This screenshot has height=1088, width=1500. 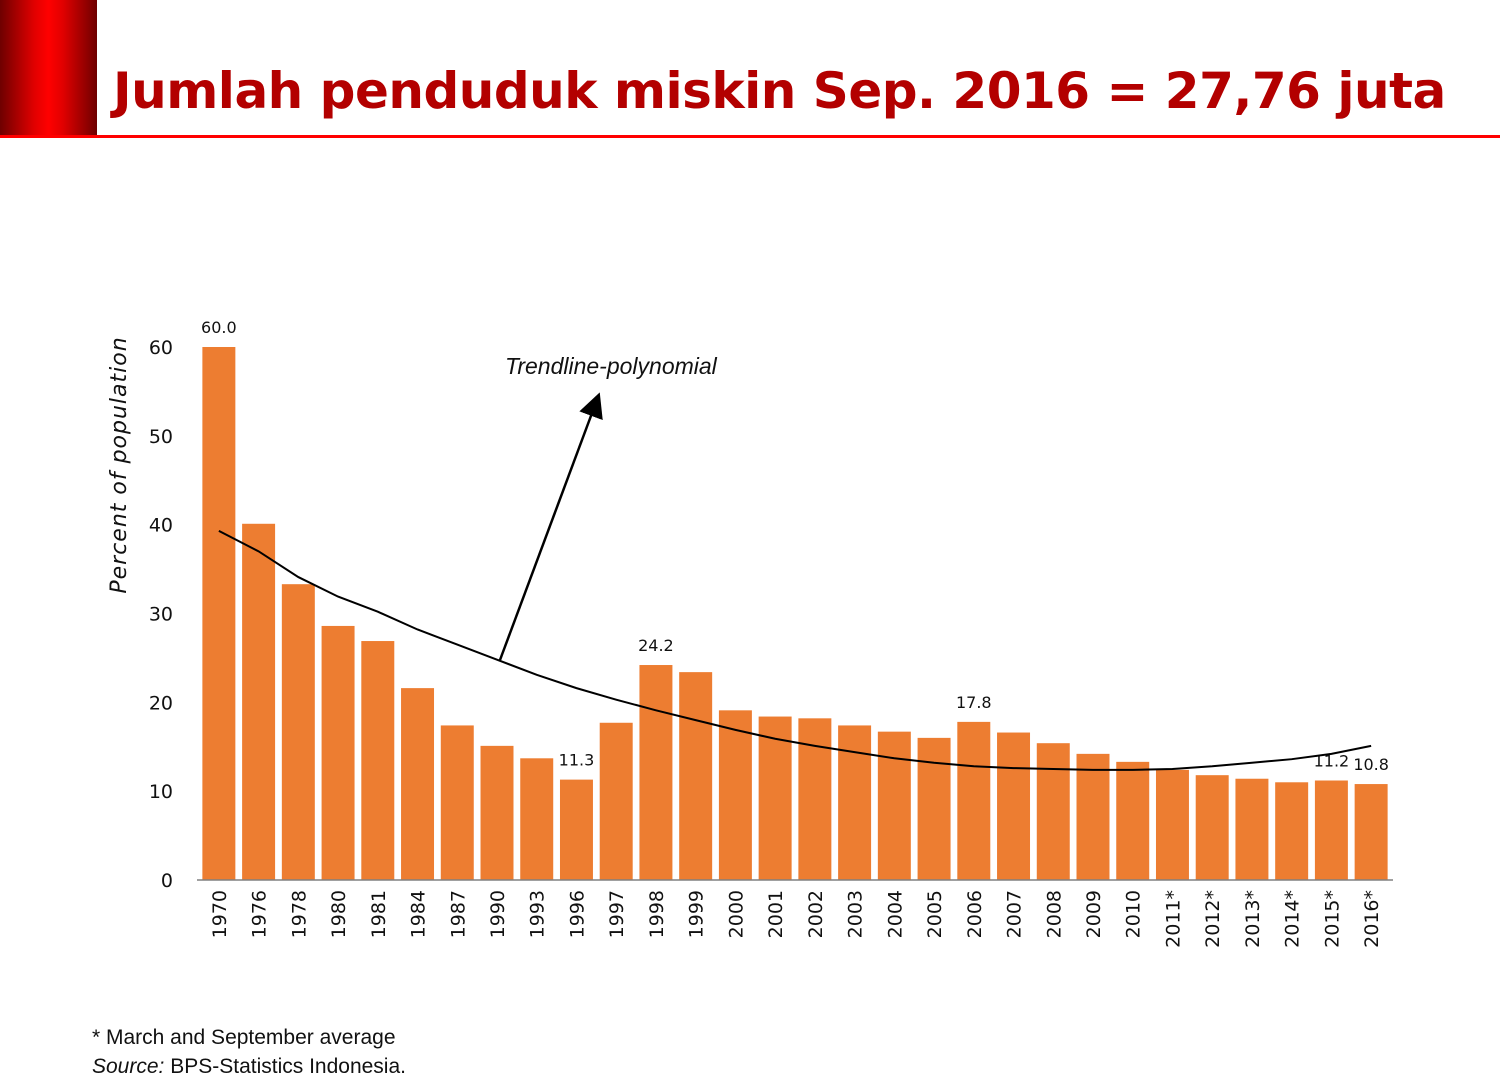 What do you see at coordinates (895, 914) in the screenshot?
I see `x-tick-label: 2004` at bounding box center [895, 914].